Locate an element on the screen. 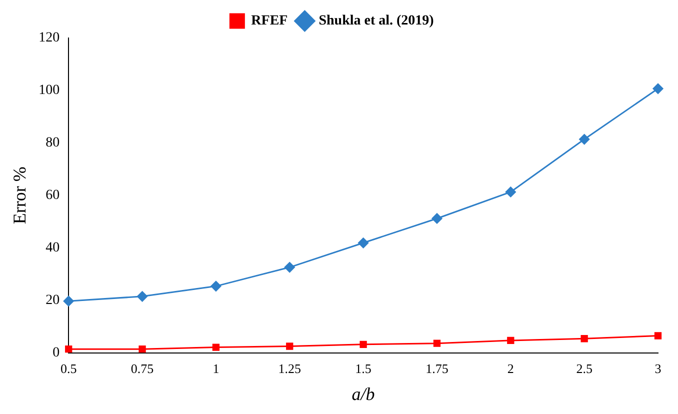  x-tick-label: 0.75 is located at coordinates (142, 368).